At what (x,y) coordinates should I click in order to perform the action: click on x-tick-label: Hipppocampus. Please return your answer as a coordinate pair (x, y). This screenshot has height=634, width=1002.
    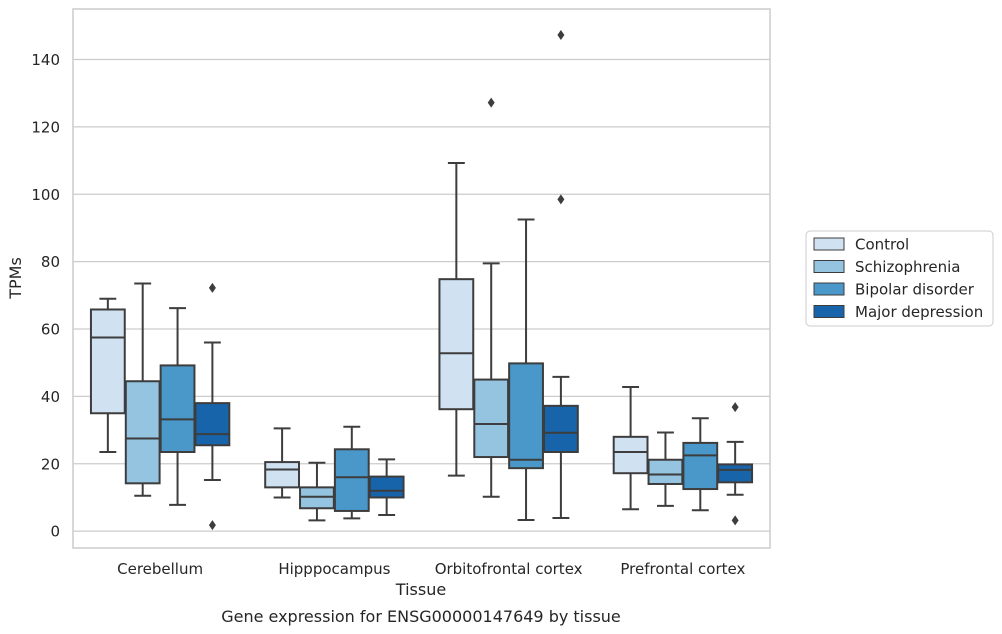
    Looking at the image, I should click on (334, 569).